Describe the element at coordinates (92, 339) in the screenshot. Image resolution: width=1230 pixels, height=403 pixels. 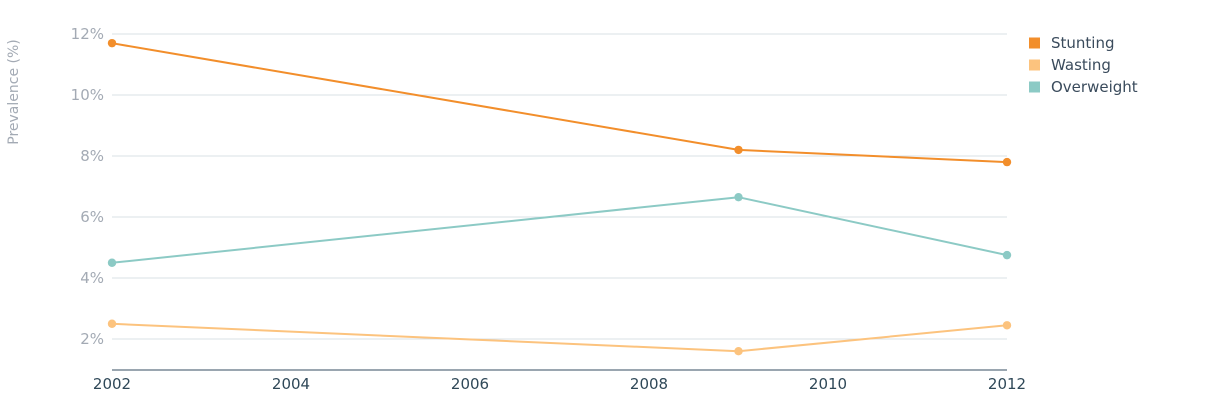
I see `y-tick-label: 2%` at that location.